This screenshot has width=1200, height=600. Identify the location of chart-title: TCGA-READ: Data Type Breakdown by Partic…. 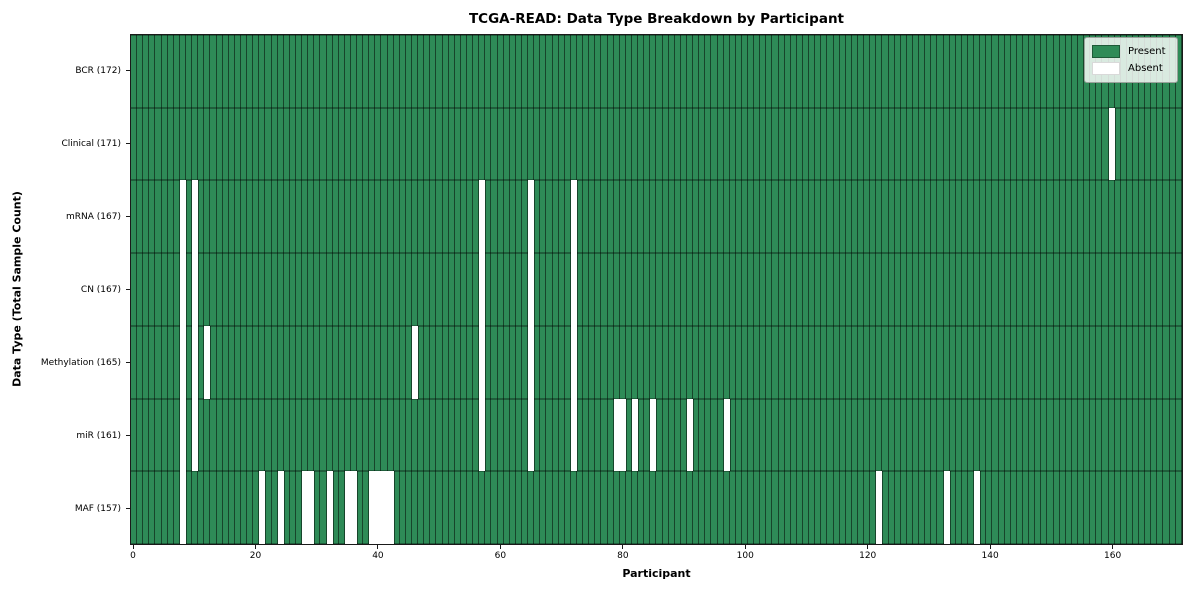
(656, 19).